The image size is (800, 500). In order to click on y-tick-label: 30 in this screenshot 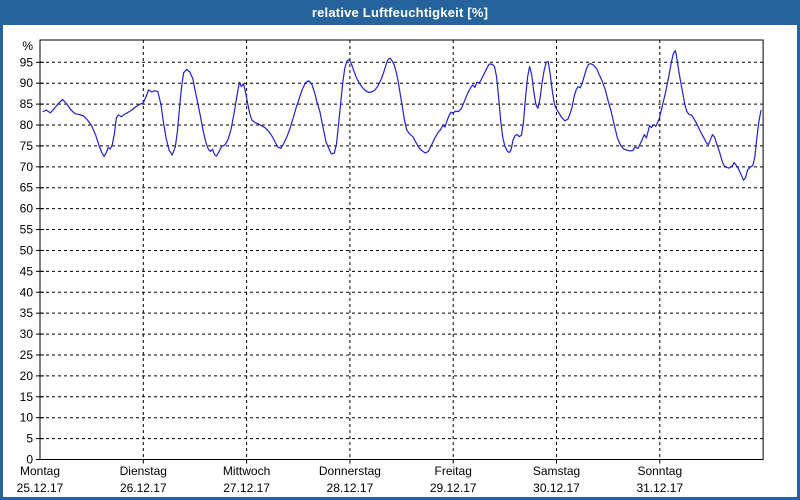, I will do `click(27, 334)`.